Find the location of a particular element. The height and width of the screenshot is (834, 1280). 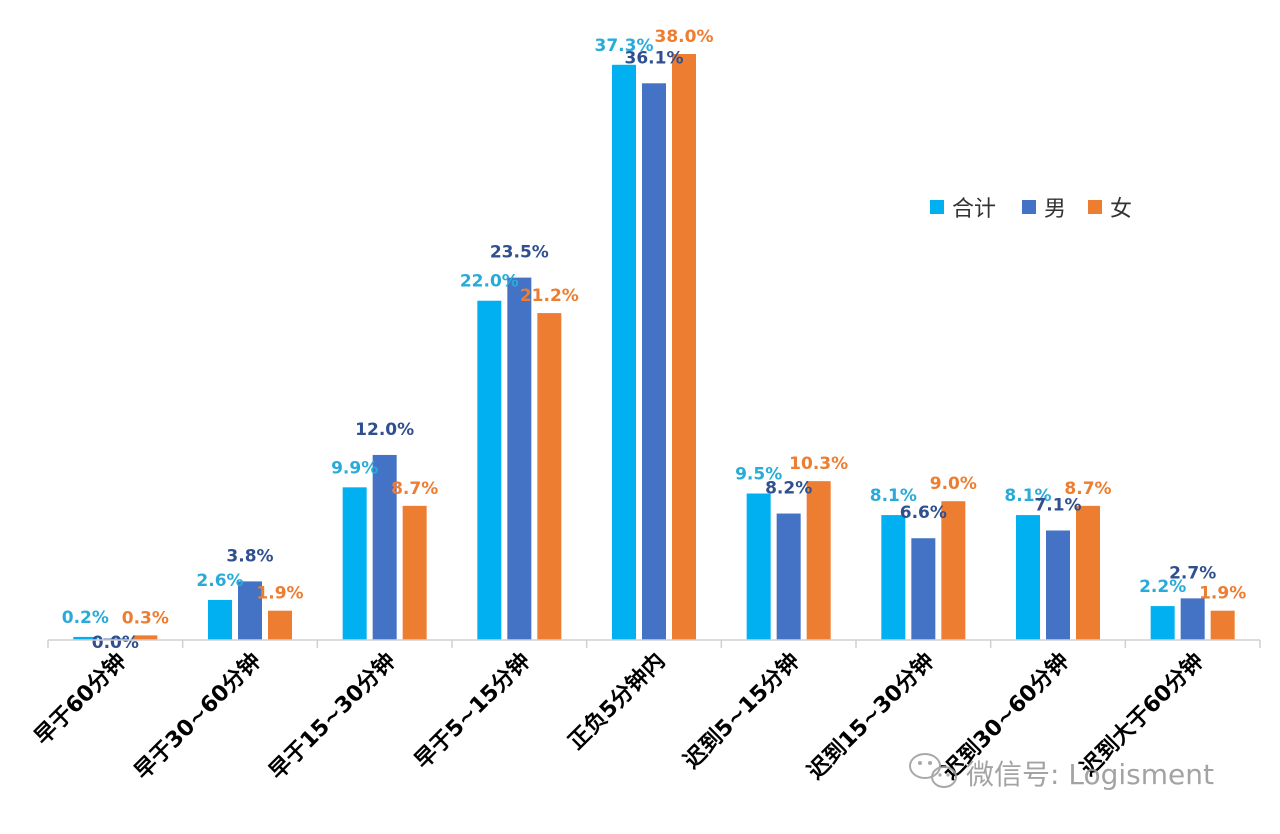

category-label: 早于15~30分钟 is located at coordinates (332, 716).